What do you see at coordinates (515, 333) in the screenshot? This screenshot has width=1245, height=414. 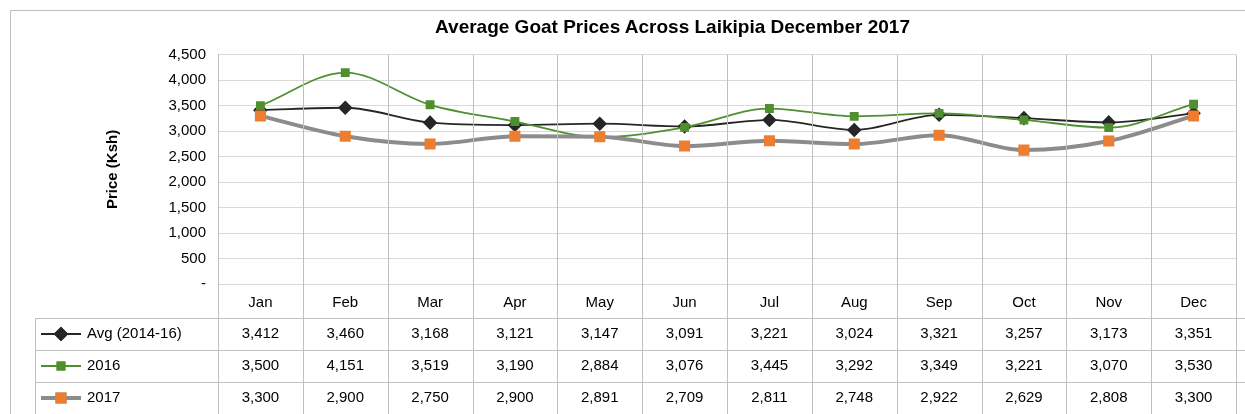 I see `data-label: 3,121` at bounding box center [515, 333].